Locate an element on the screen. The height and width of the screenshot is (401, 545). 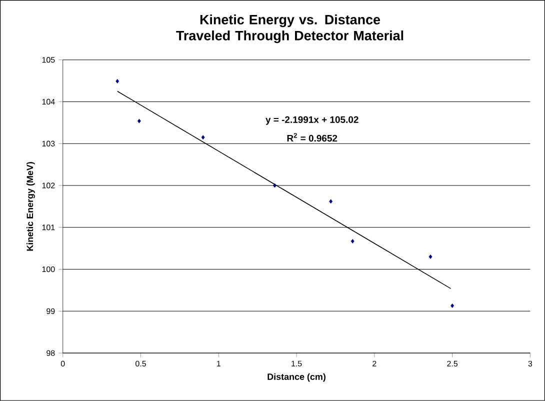
annotation: y = -2.1991x + 105.02 is located at coordinates (312, 120).